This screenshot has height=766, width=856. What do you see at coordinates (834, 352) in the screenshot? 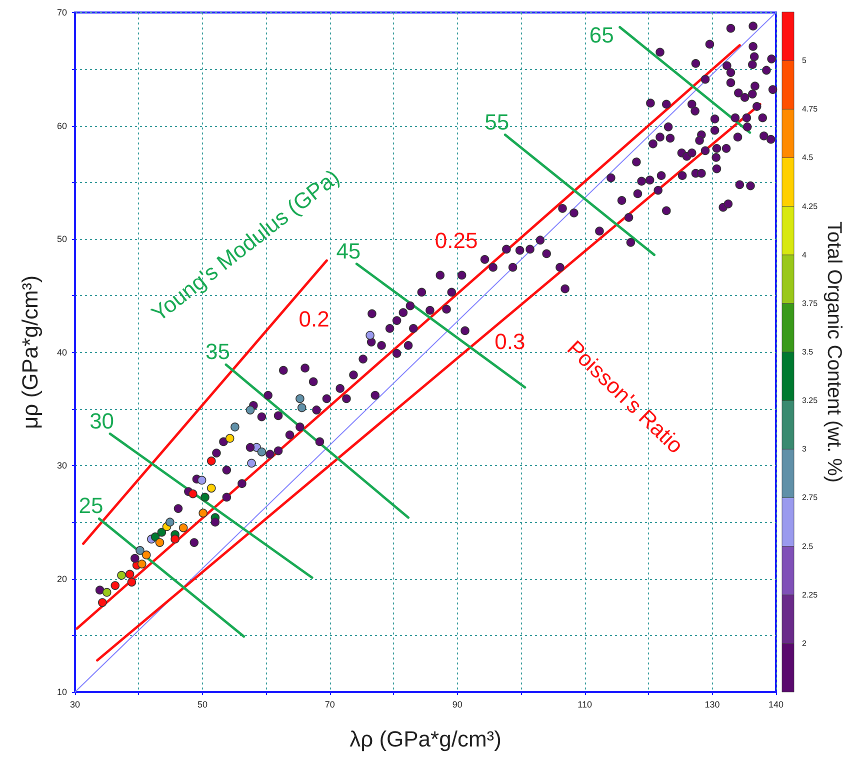
I see `color-bar-title: Total Organic Content (wt. %)` at bounding box center [834, 352].